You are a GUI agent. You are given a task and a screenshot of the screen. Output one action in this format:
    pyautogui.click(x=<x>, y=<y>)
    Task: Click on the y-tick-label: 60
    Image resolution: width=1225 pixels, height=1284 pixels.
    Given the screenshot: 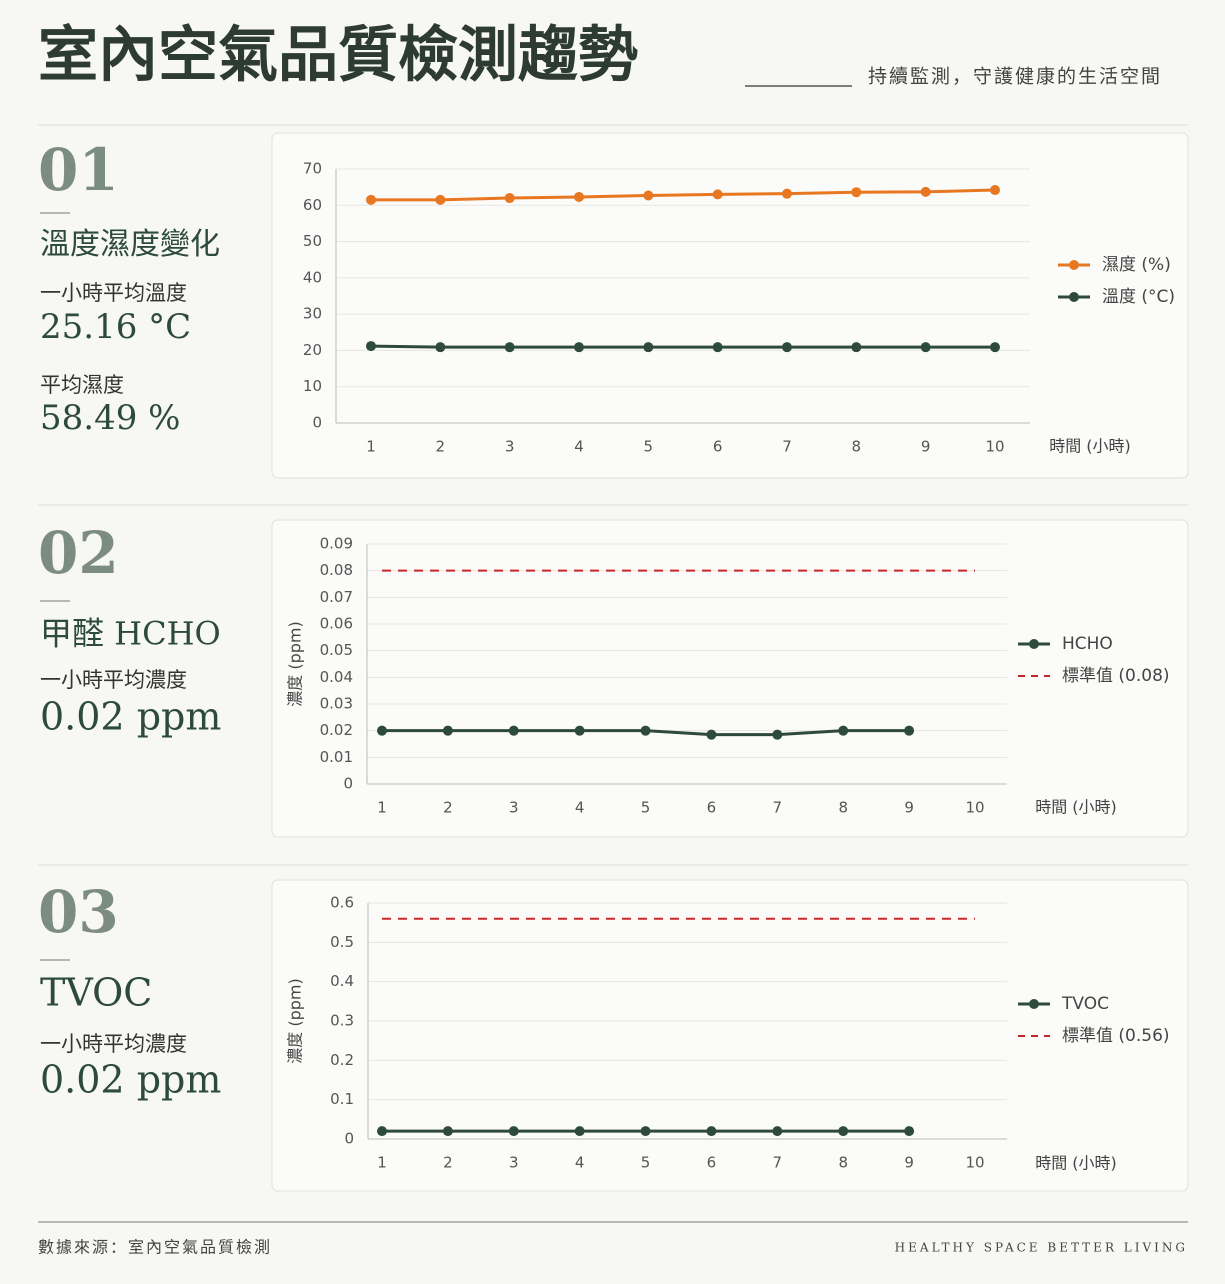 What is the action you would take?
    pyautogui.click(x=312, y=205)
    